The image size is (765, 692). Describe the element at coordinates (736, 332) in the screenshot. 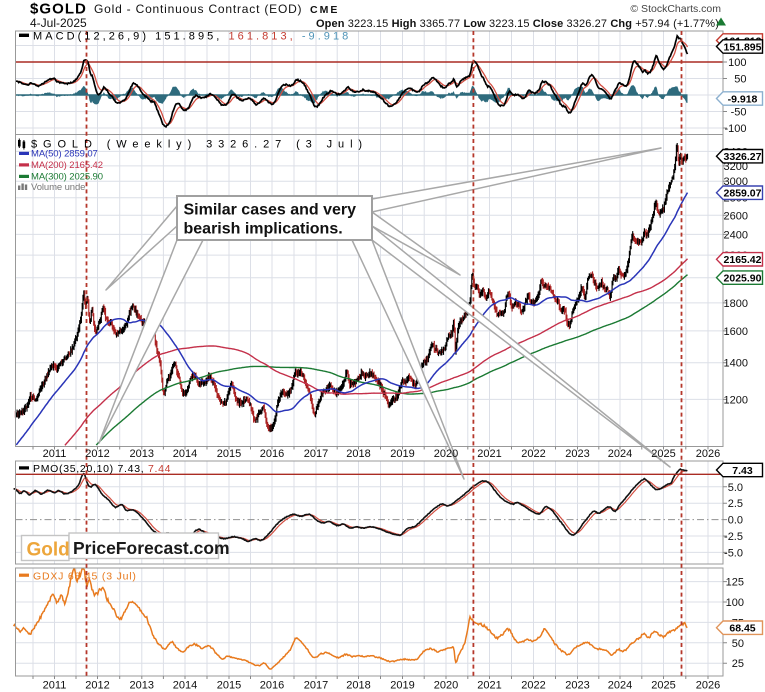

I see `svg-text: 1600` at that location.